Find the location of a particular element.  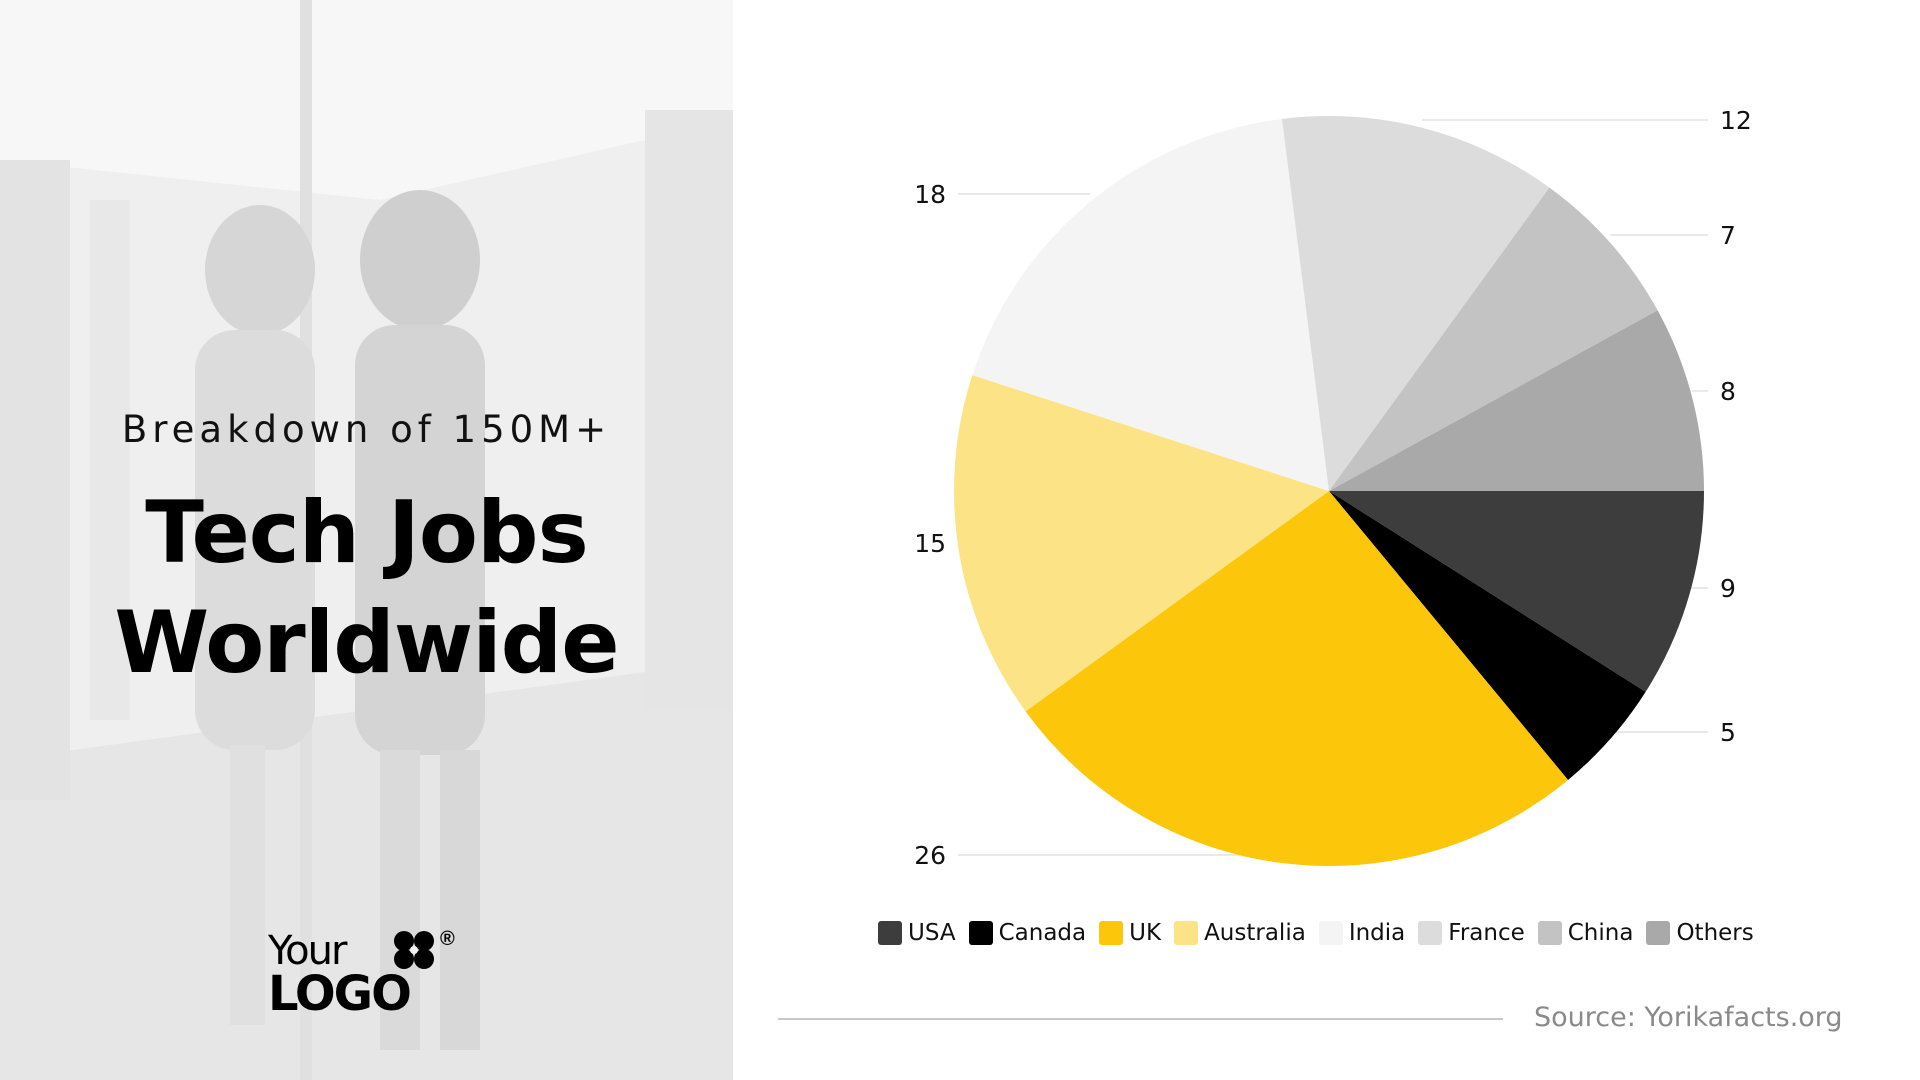

legend-label-canada: Canada is located at coordinates (1042, 933).